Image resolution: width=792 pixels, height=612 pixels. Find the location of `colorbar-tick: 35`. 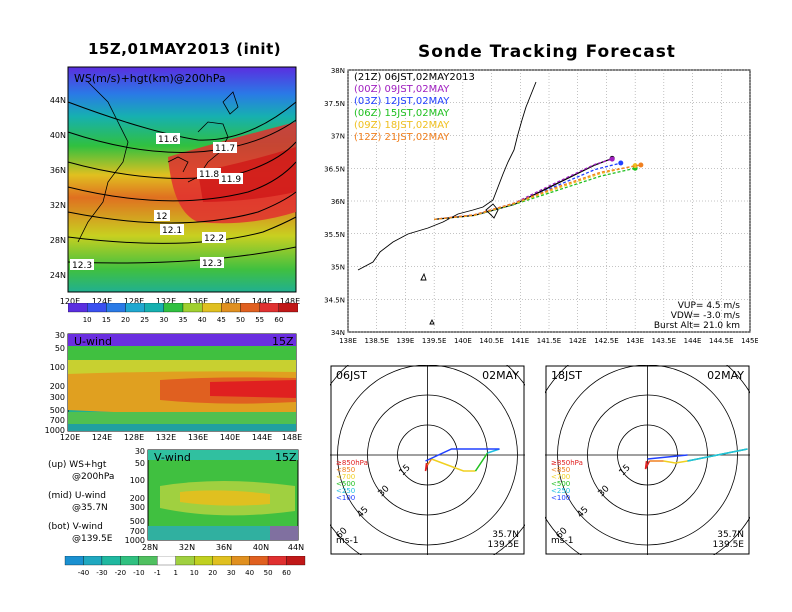

colorbar-tick: 35 is located at coordinates (183, 320).